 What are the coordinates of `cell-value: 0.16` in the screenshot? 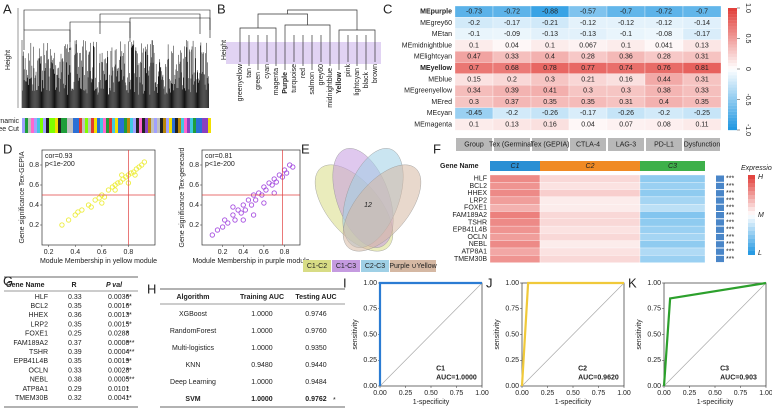 It's located at (626, 79).